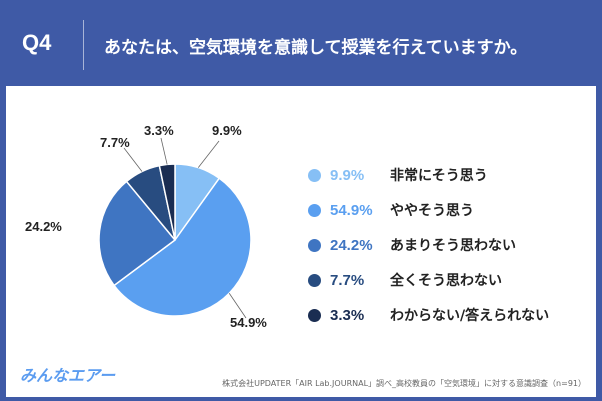 The width and height of the screenshot is (602, 401). What do you see at coordinates (347, 315) in the screenshot?
I see `legend-percent: 3.3%` at bounding box center [347, 315].